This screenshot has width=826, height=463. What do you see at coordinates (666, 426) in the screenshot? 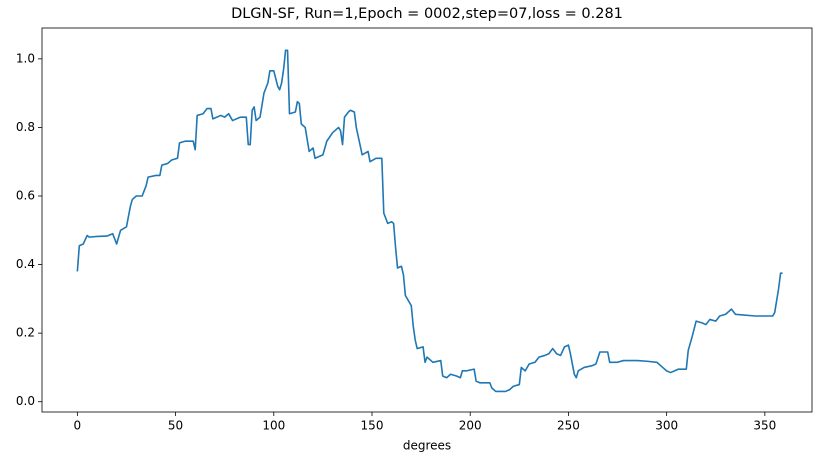
I see `x-tick-label: 300` at bounding box center [666, 426].